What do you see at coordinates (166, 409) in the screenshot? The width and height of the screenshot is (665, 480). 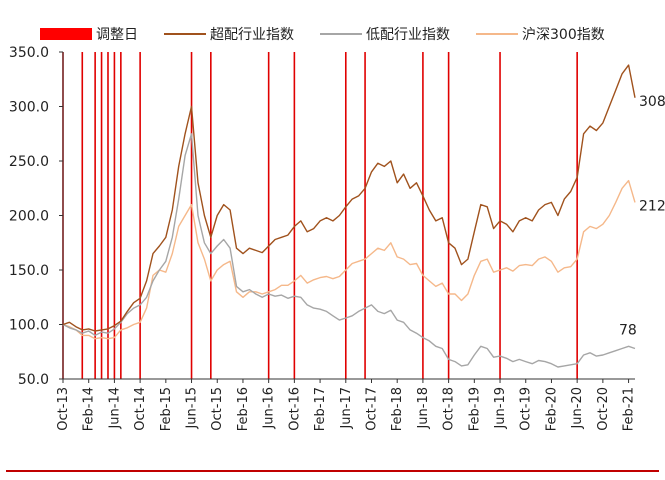 I see `x-tick-label: Feb-15` at bounding box center [166, 409].